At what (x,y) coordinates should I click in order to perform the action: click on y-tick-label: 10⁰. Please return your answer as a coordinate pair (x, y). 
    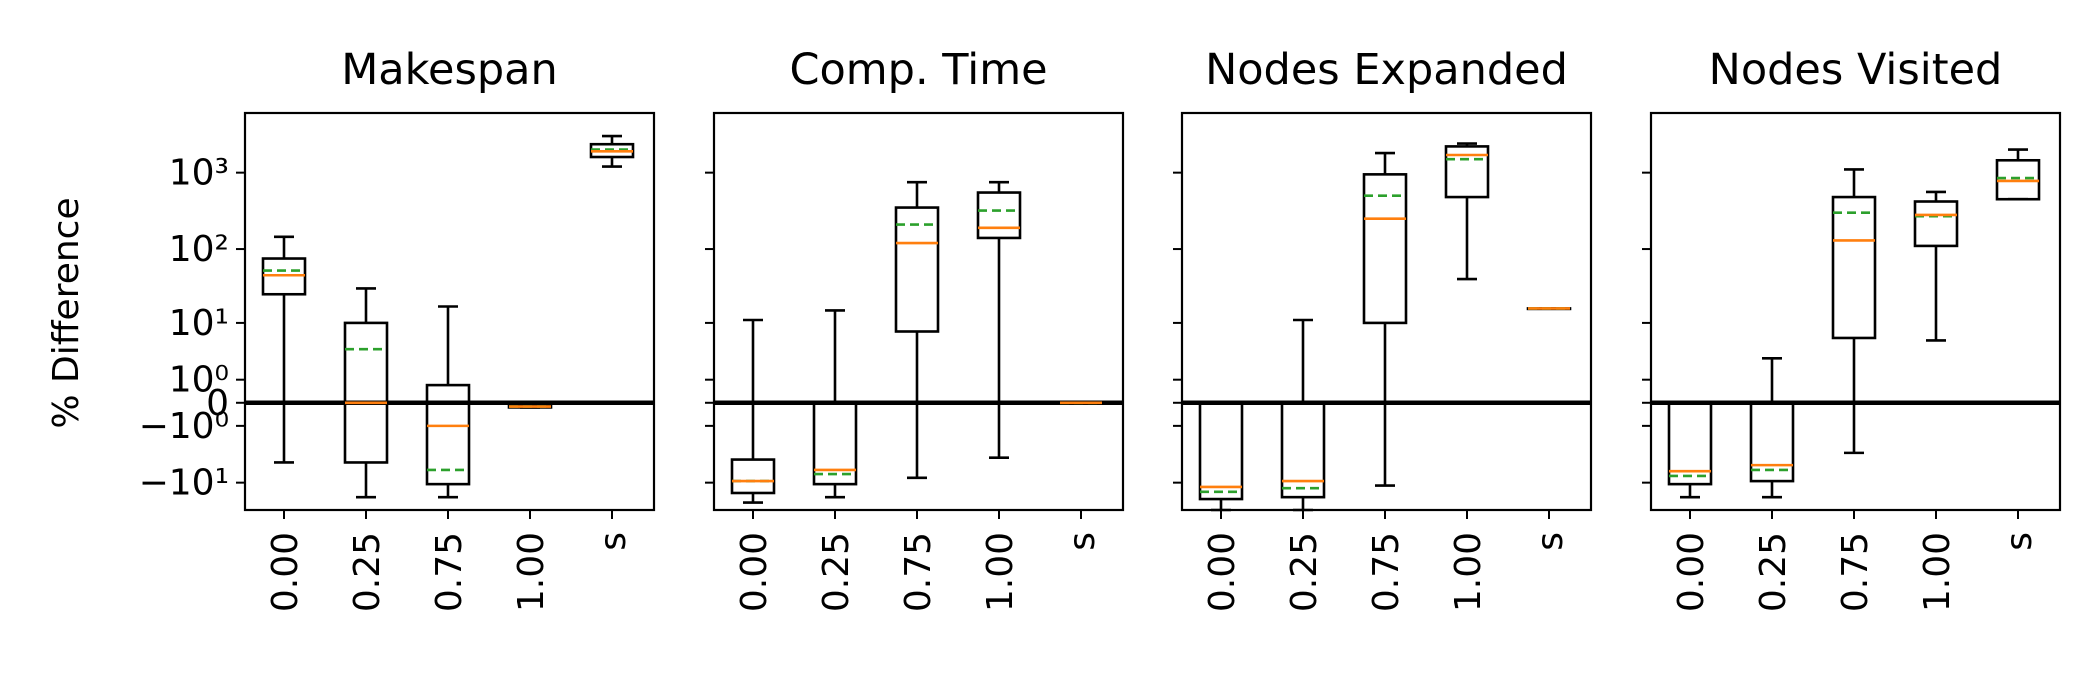
    Looking at the image, I should click on (199, 380).